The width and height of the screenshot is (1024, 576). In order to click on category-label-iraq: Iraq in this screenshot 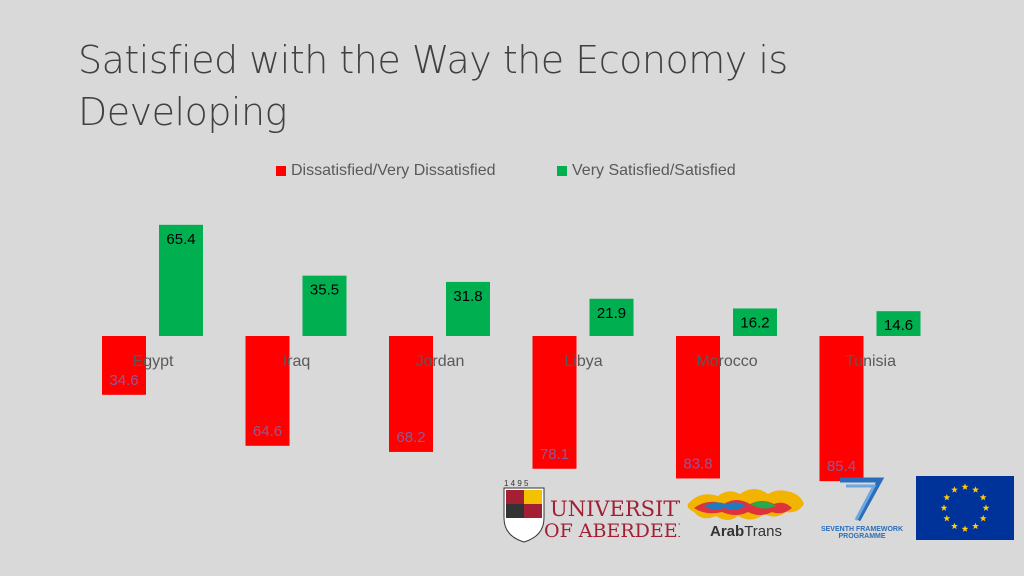, I will do `click(297, 361)`.